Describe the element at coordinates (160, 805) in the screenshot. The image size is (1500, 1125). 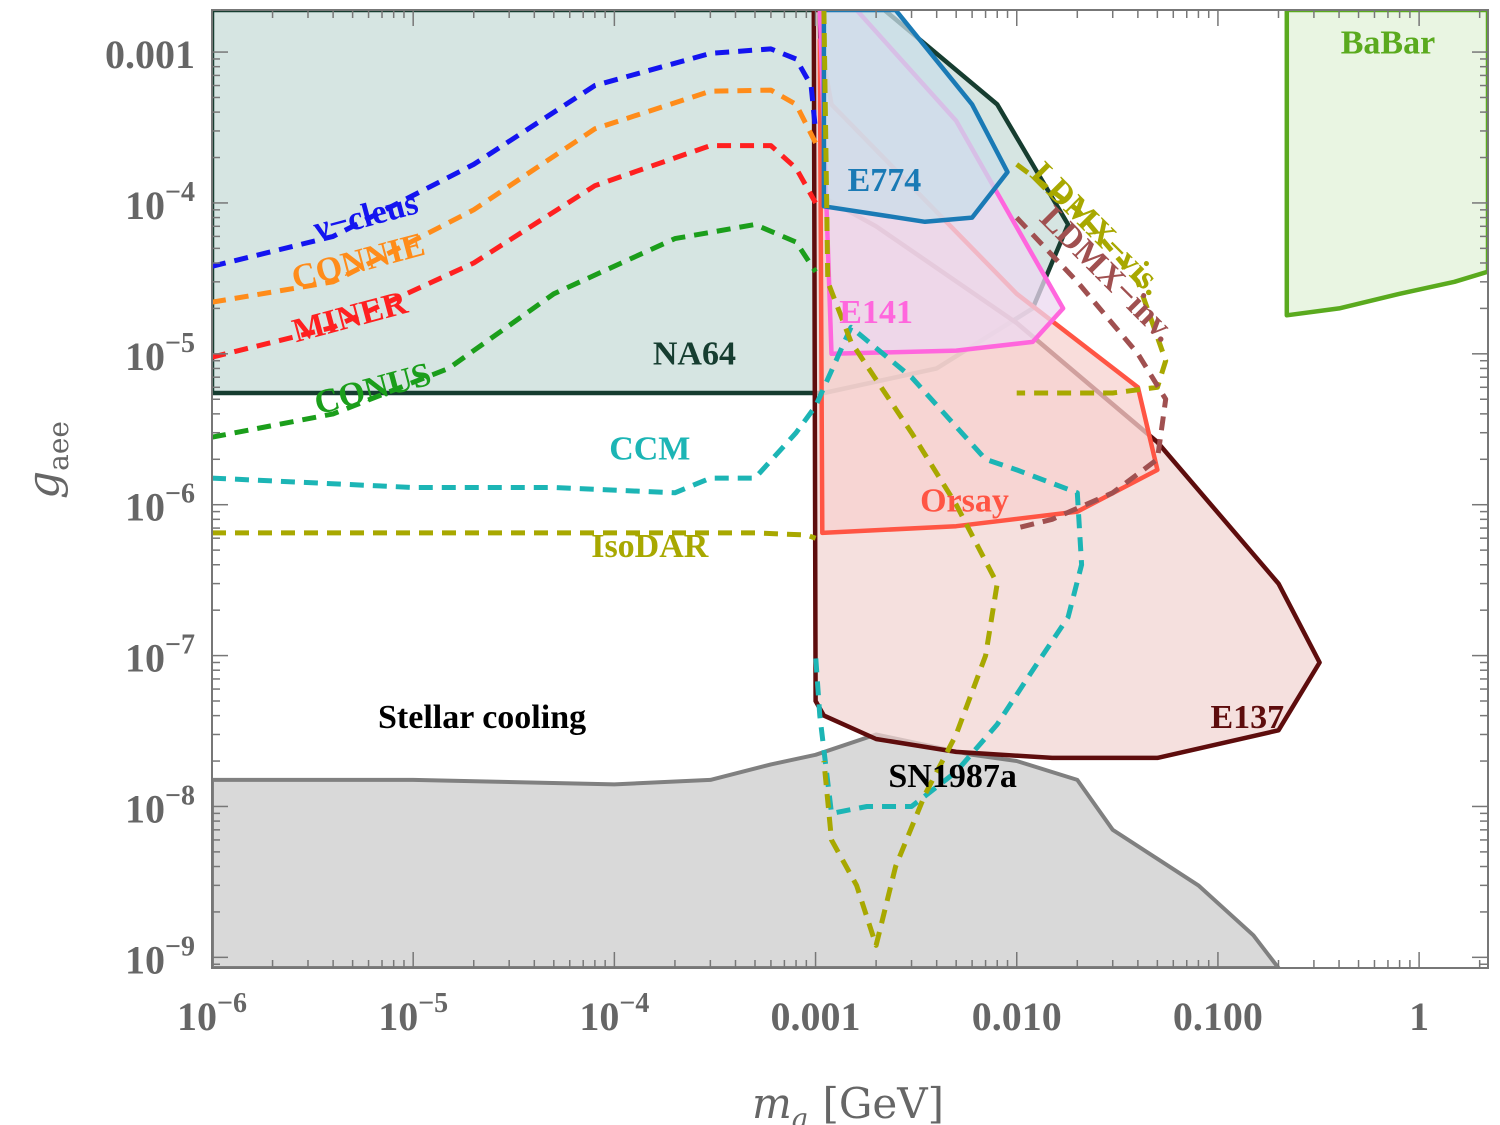
I see `y-tick-label: 10⁻⁸` at that location.